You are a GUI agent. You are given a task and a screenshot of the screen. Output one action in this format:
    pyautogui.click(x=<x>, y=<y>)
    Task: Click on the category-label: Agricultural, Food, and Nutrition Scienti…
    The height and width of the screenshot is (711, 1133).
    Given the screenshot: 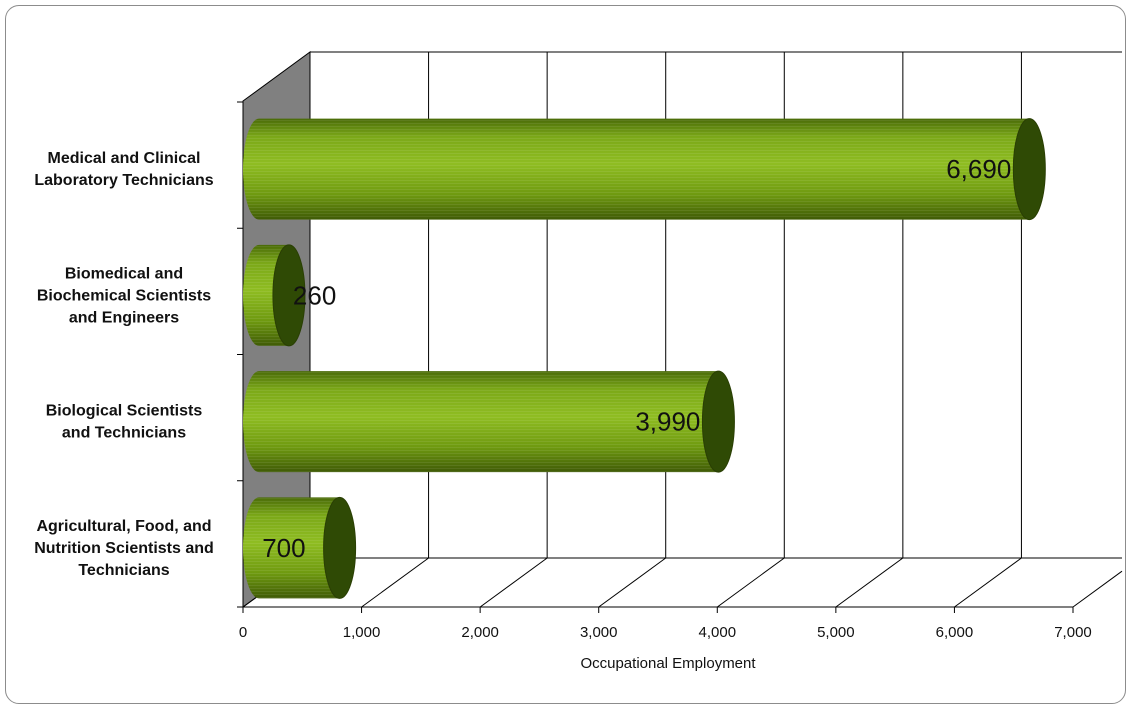 What is the action you would take?
    pyautogui.click(x=124, y=548)
    